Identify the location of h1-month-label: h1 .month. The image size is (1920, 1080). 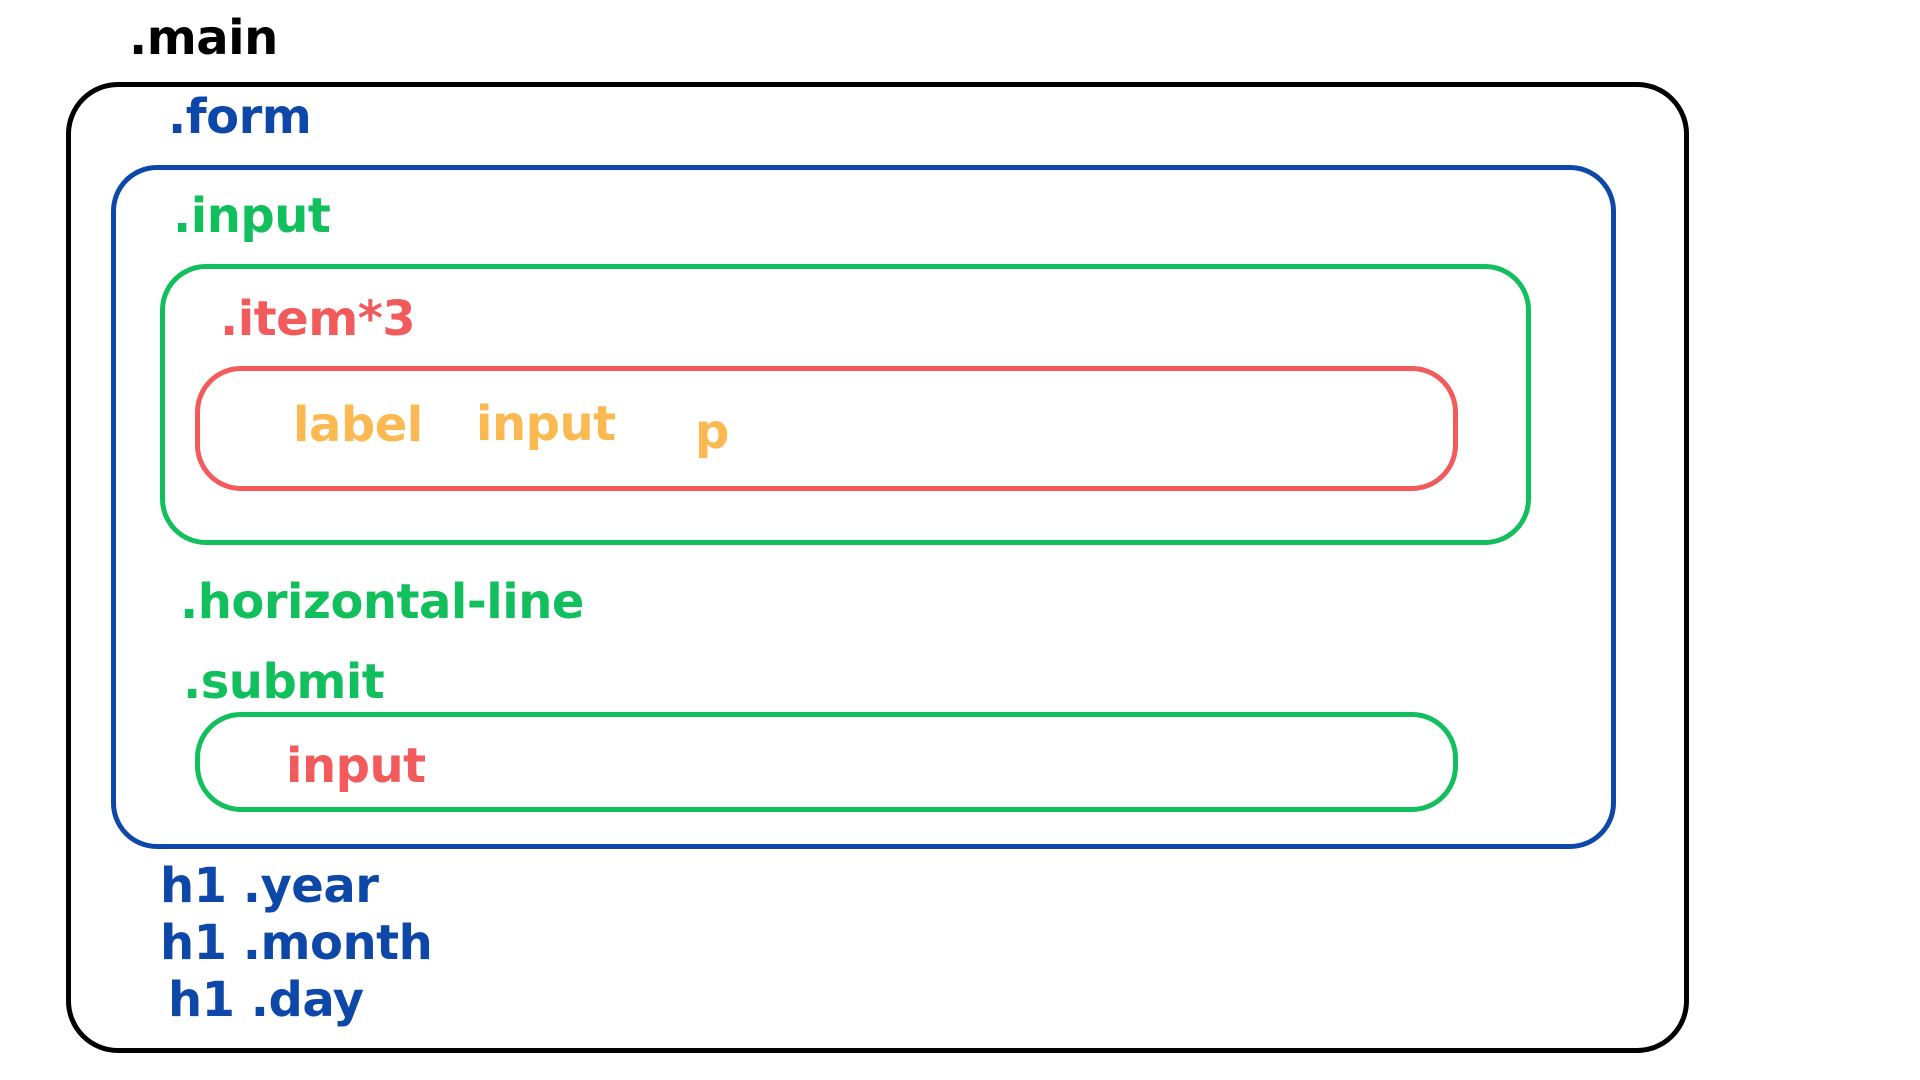
(296, 943).